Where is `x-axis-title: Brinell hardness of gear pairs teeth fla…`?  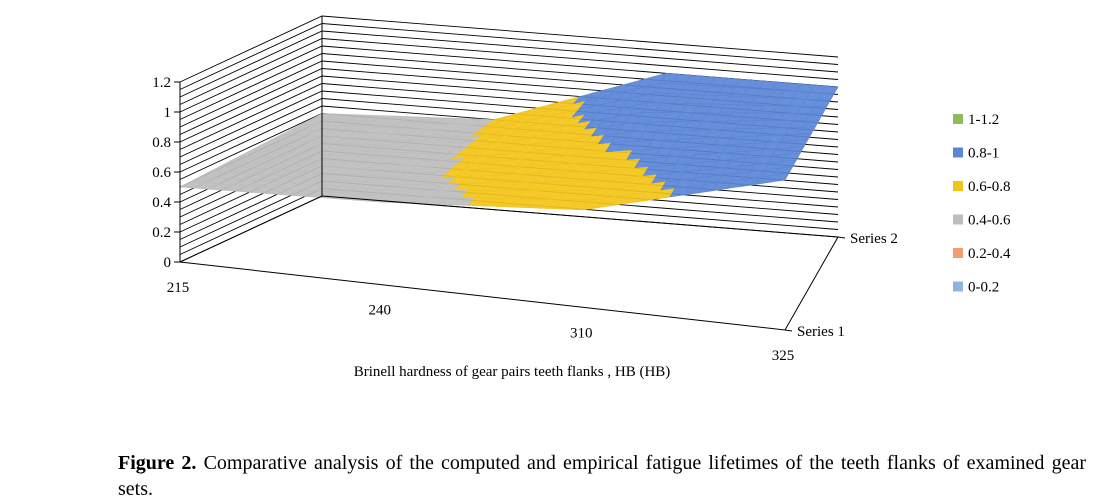 x-axis-title: Brinell hardness of gear pairs teeth fla… is located at coordinates (512, 372).